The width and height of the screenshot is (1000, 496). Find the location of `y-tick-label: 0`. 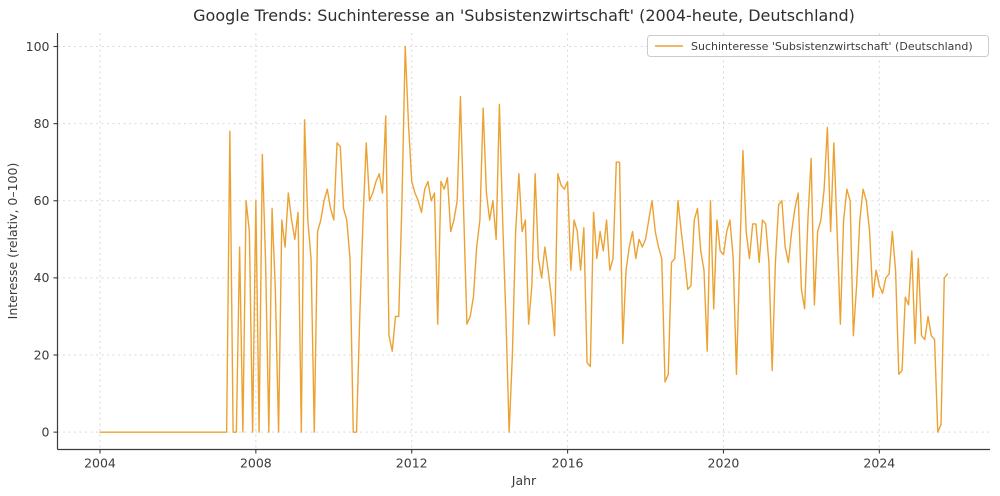

y-tick-label: 0 is located at coordinates (46, 431).